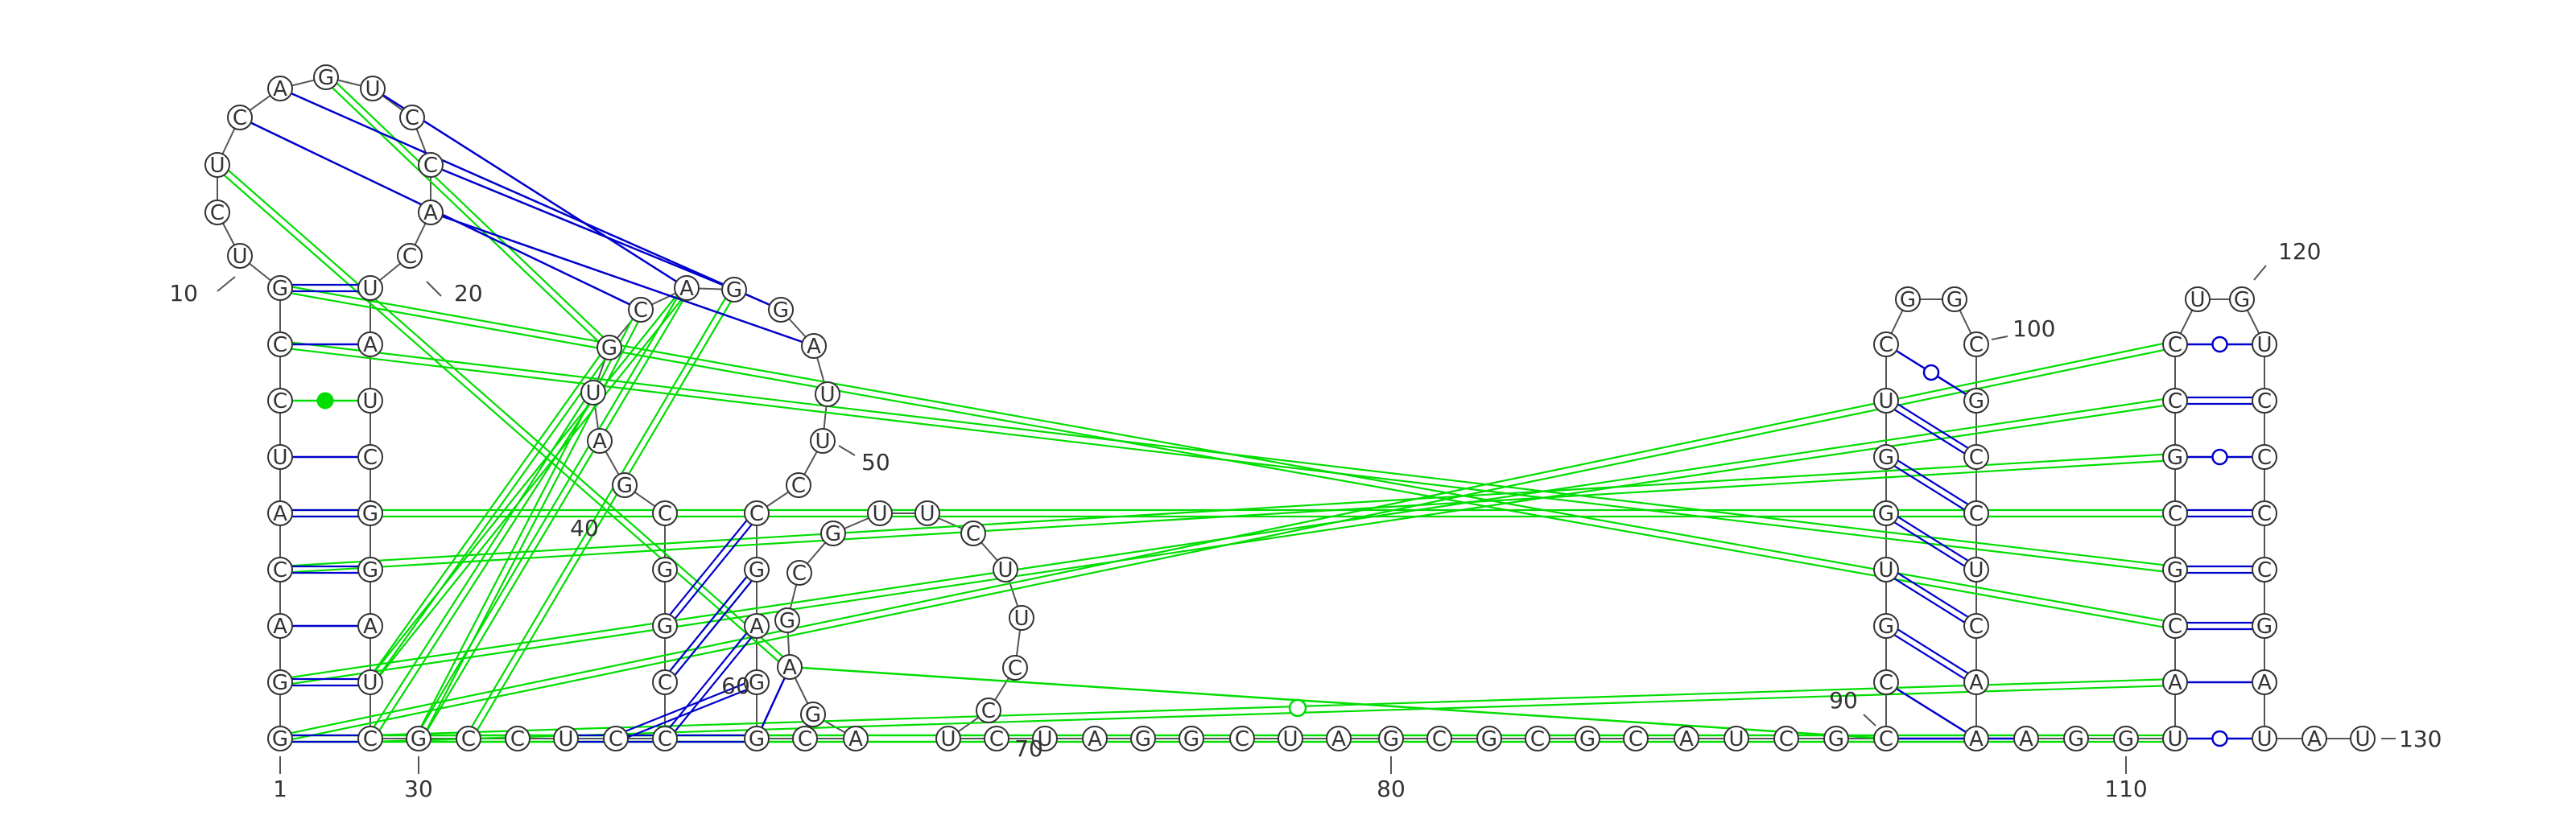  Describe the element at coordinates (2034, 328) in the screenshot. I see `position-number: 100` at that location.